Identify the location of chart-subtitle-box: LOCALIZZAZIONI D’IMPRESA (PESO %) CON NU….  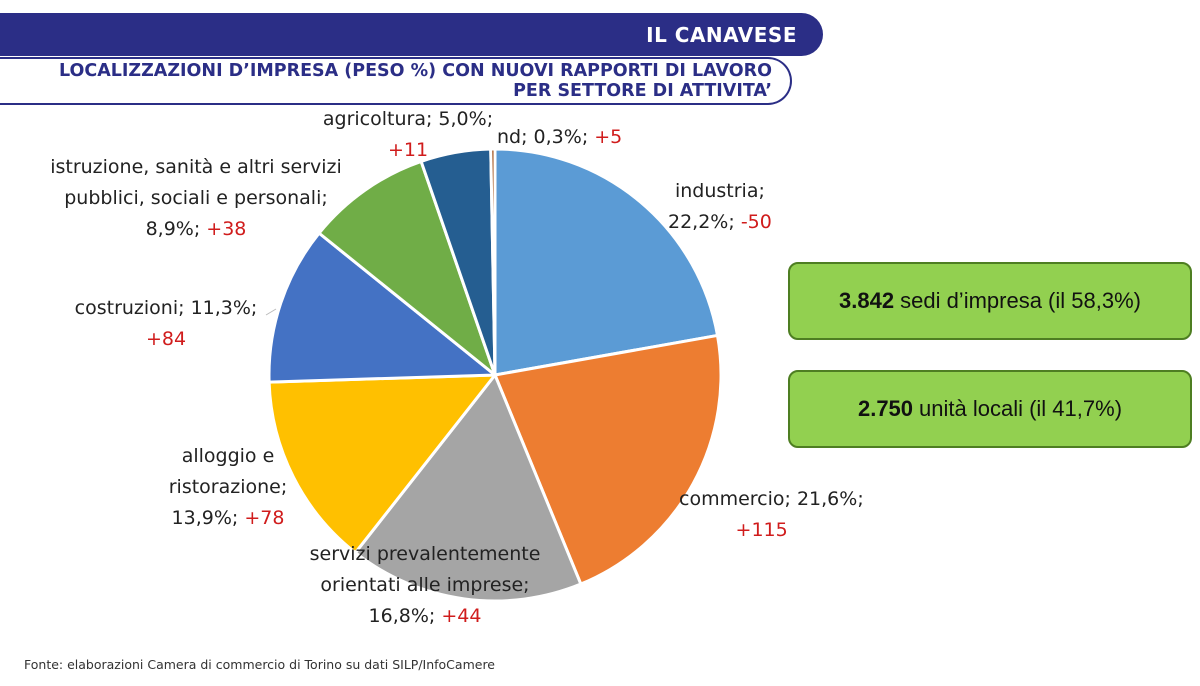
(396, 81).